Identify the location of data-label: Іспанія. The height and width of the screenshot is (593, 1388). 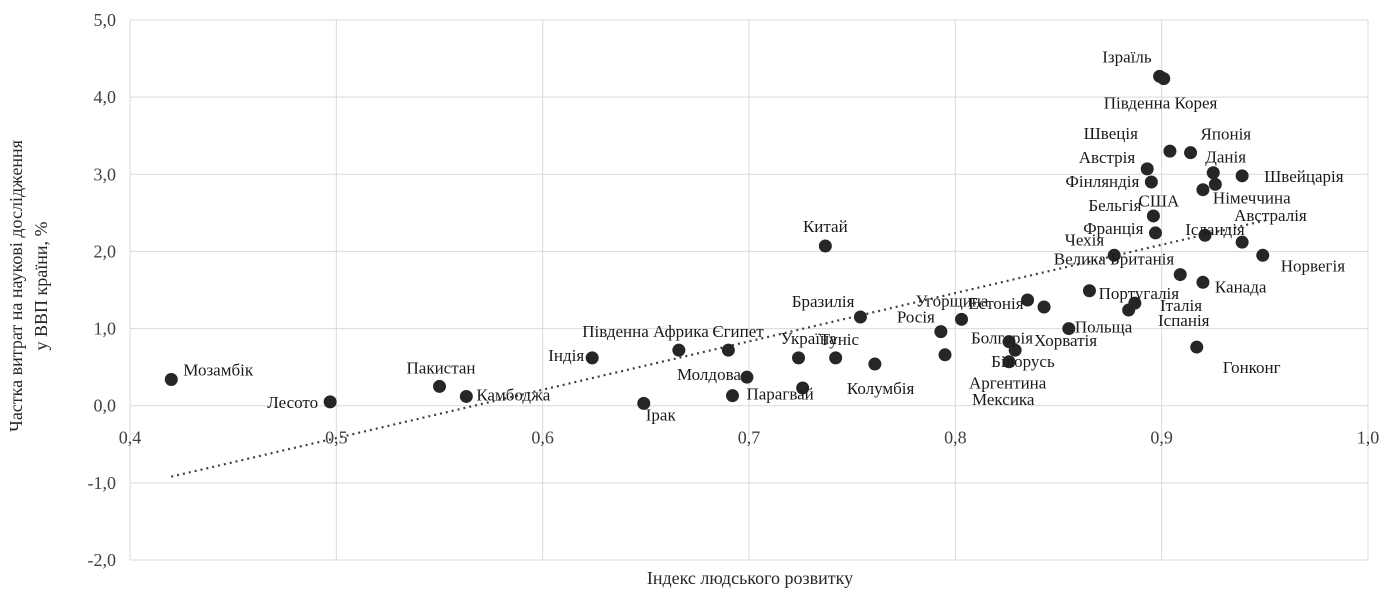
(1184, 320).